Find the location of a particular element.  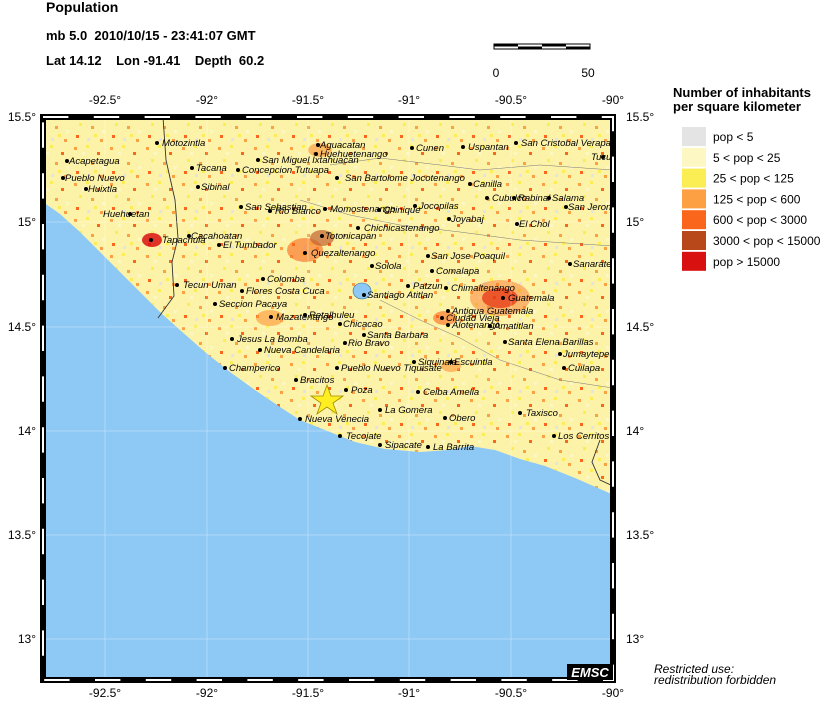

city-label: Colomba is located at coordinates (286, 279).